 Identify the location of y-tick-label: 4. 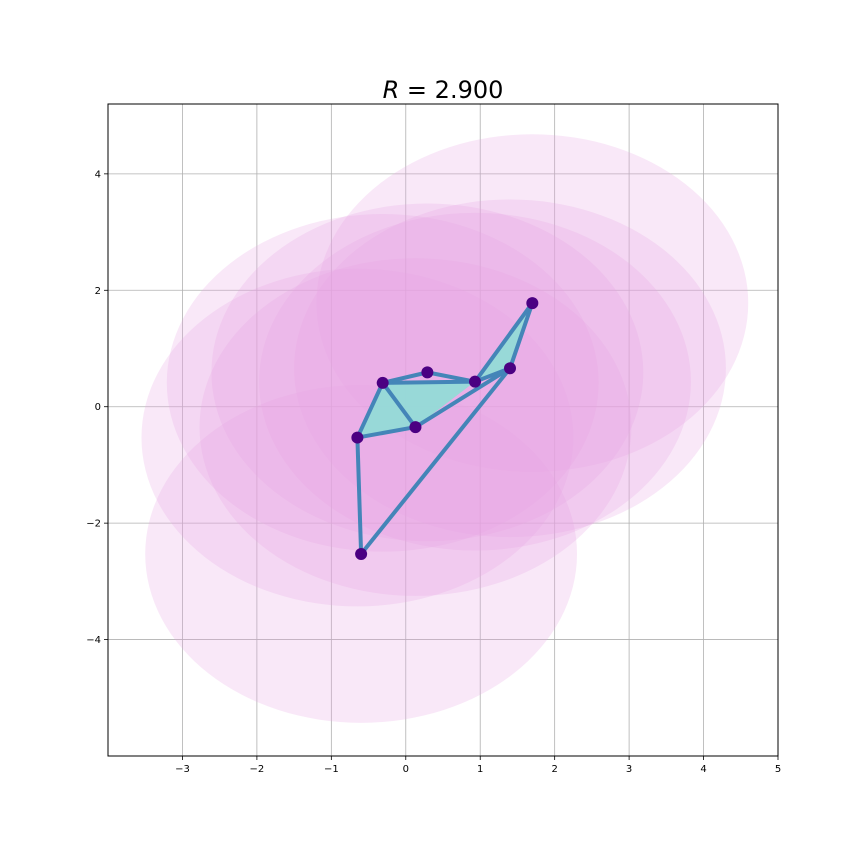
(98, 174).